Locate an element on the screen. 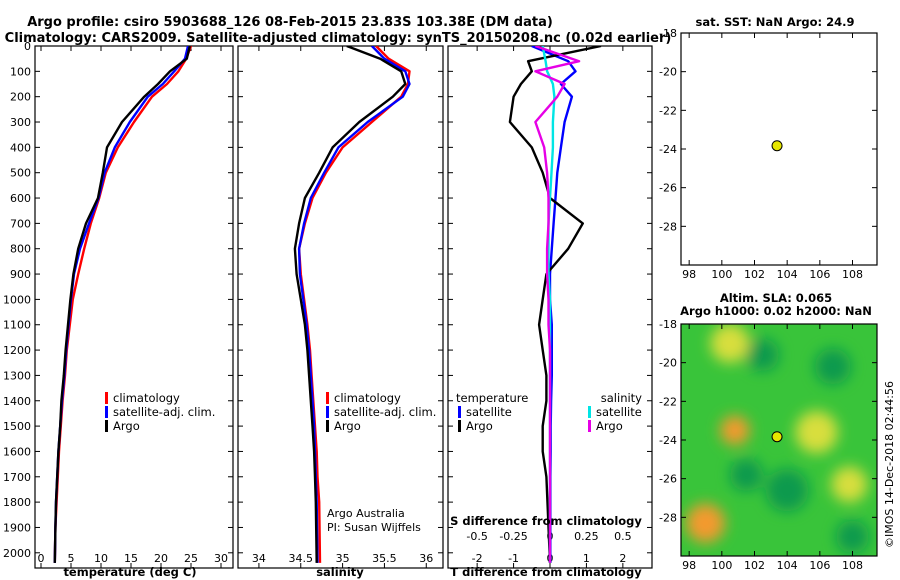  x-tick-label: 15 is located at coordinates (131, 558).